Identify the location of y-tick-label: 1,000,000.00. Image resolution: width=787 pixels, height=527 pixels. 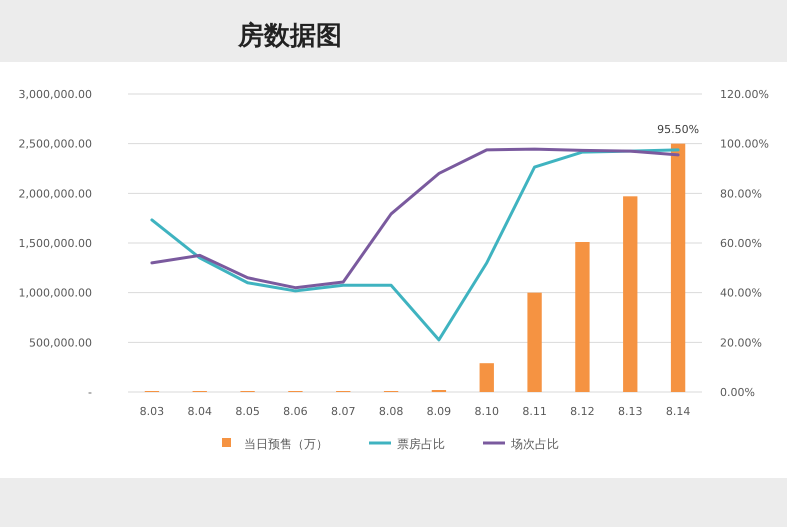
(55, 293).